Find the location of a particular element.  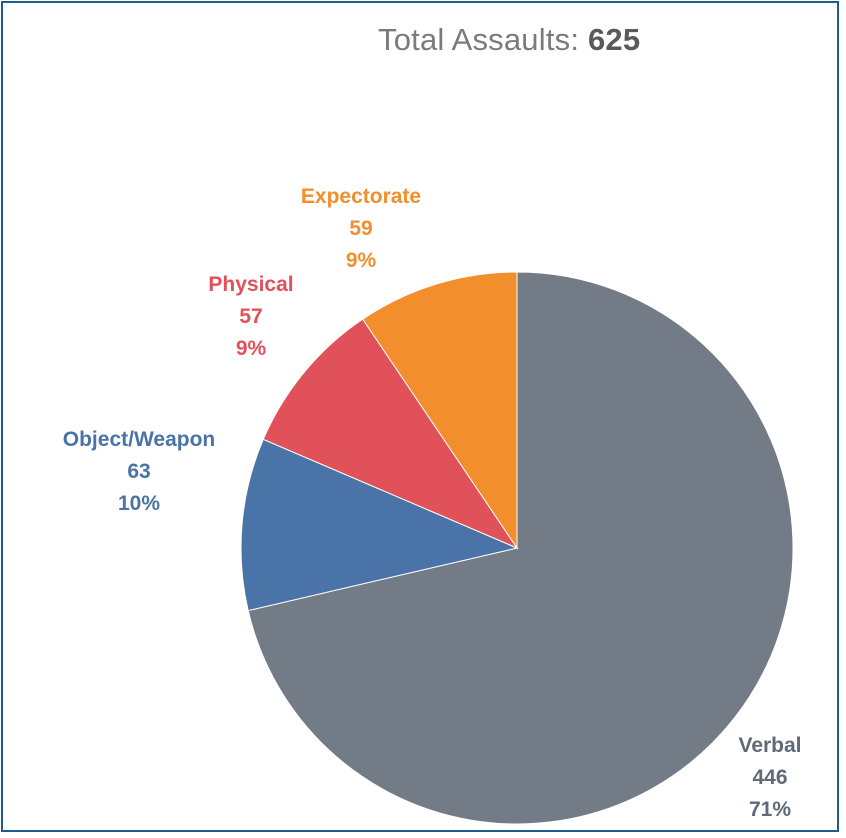

chart-title: Total Assaults: 625 is located at coordinates (509, 40).